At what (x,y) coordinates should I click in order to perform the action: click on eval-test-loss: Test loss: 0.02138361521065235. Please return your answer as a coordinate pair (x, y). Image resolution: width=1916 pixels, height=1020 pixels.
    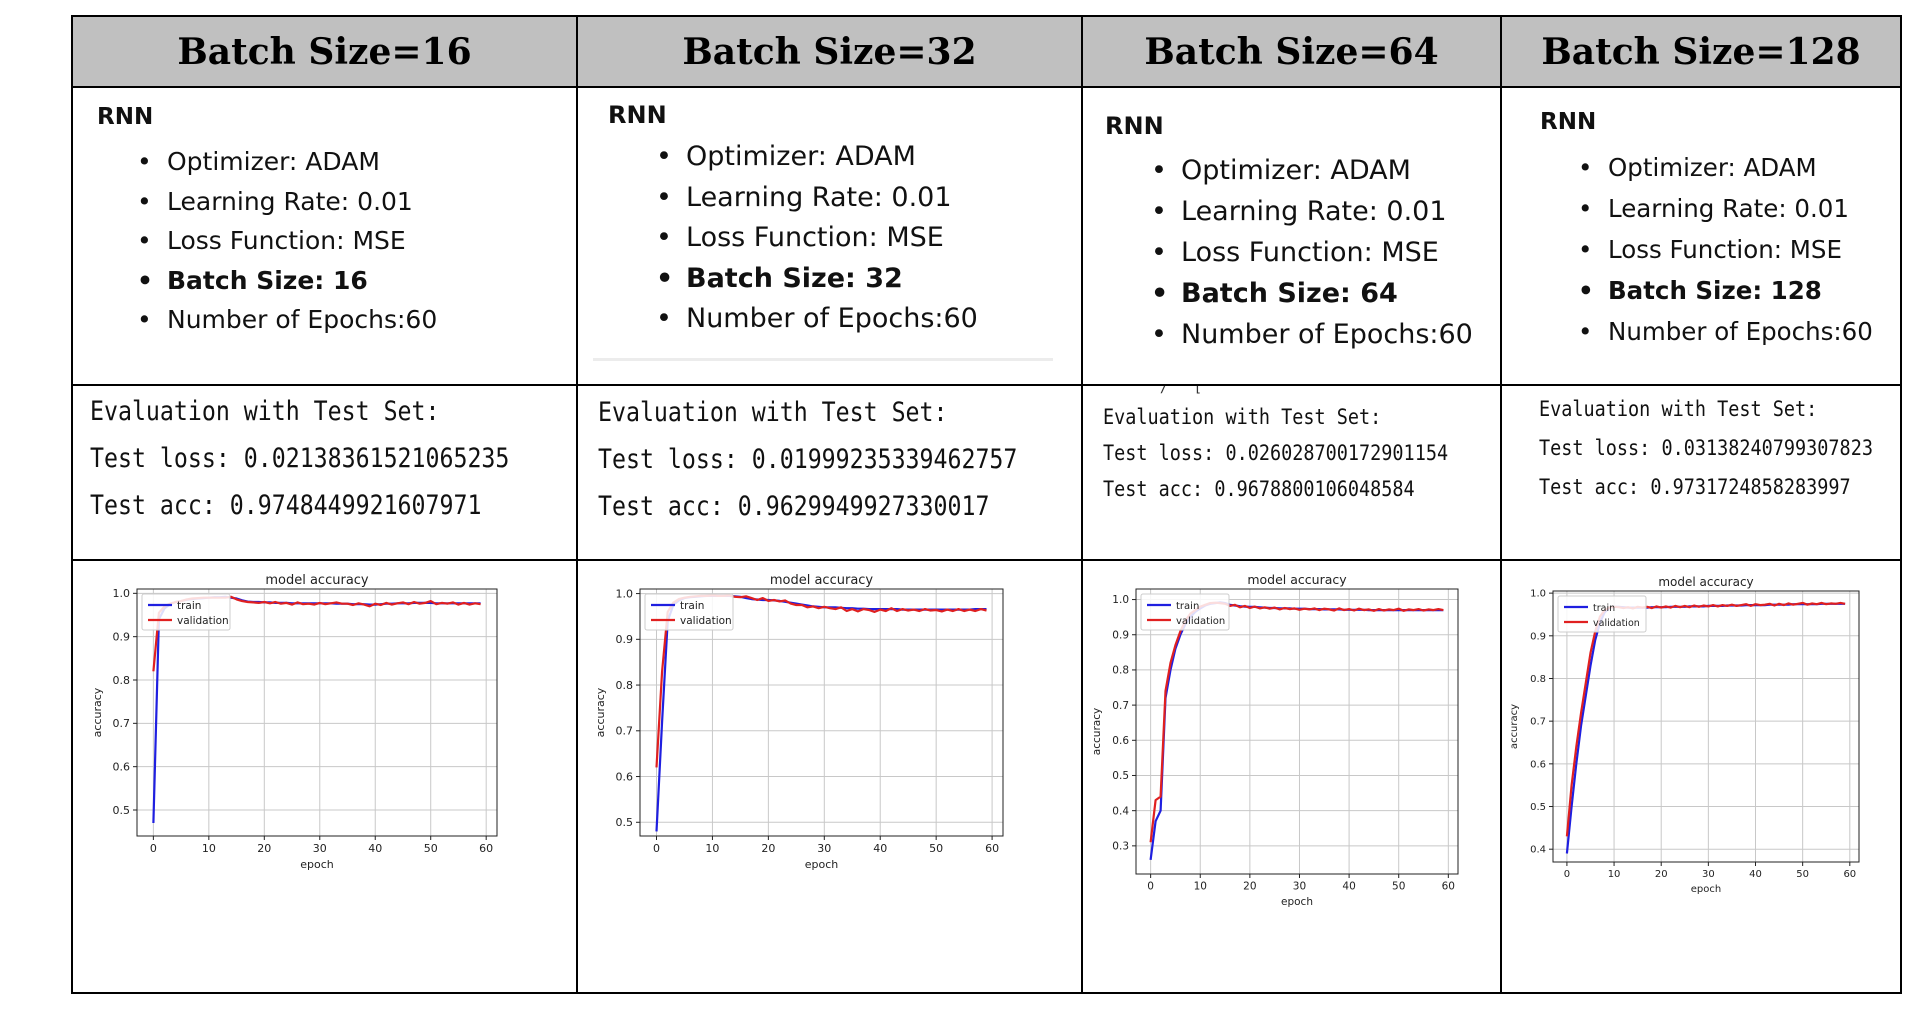
    Looking at the image, I should click on (300, 458).